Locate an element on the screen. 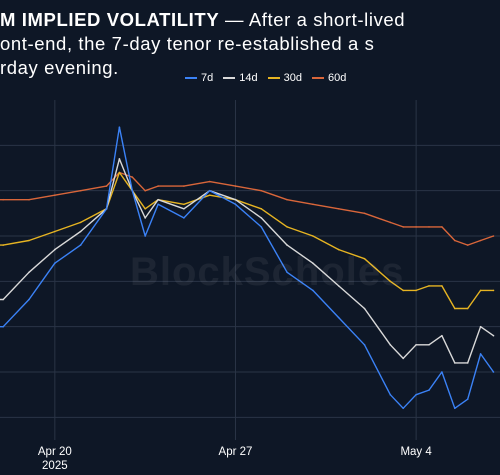 Image resolution: width=500 pixels, height=475 pixels. legend-swatch-7d is located at coordinates (191, 78).